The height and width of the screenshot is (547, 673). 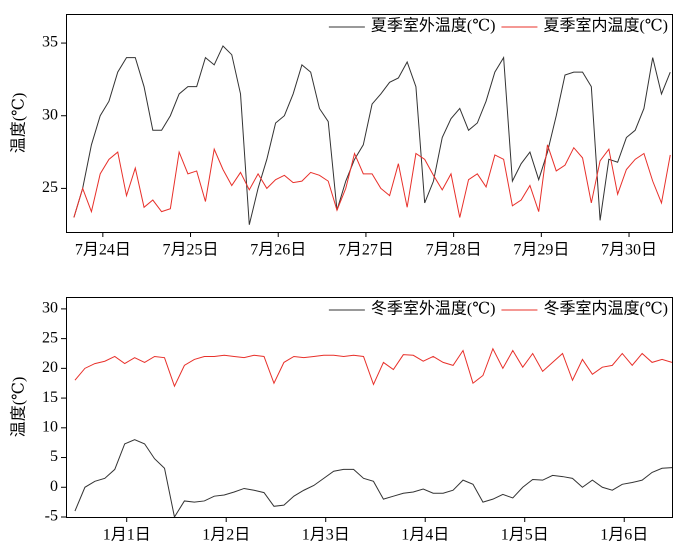 I want to click on x-tick-label: 7月25日, so click(x=191, y=250).